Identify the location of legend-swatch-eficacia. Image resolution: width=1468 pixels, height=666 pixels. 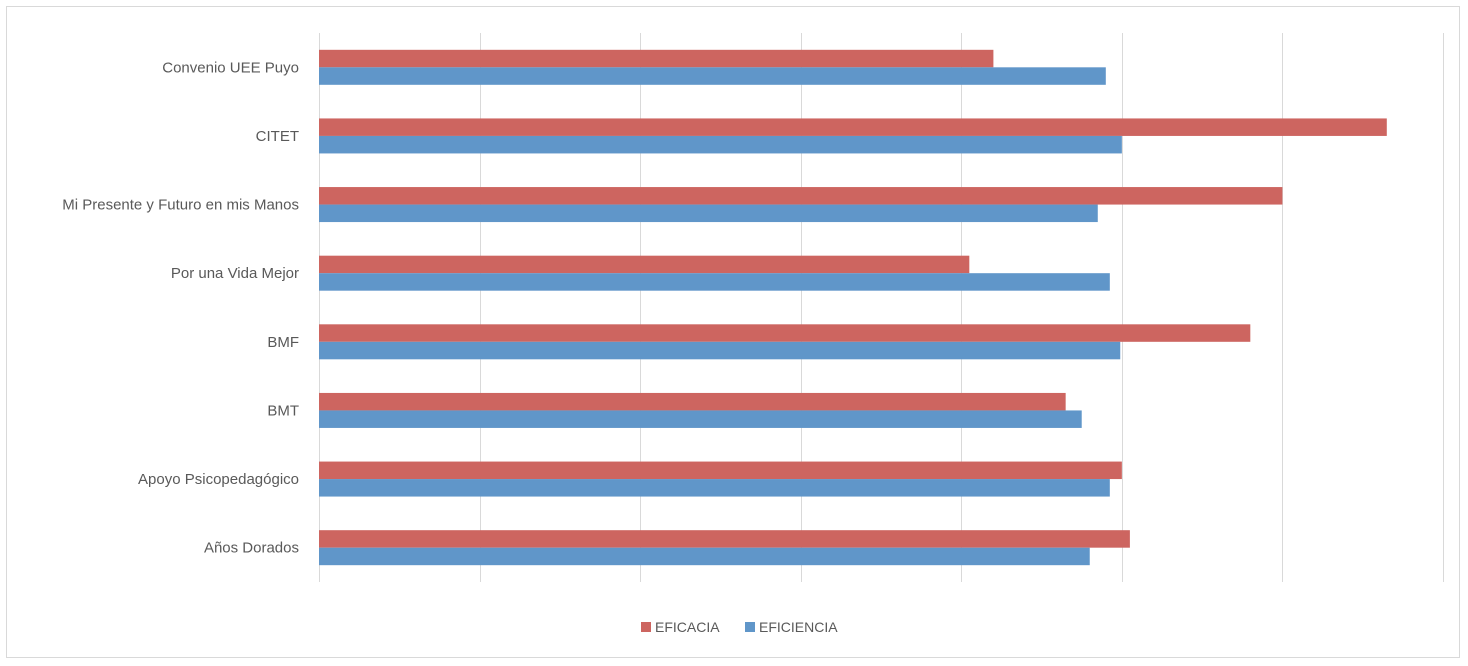
(646, 627).